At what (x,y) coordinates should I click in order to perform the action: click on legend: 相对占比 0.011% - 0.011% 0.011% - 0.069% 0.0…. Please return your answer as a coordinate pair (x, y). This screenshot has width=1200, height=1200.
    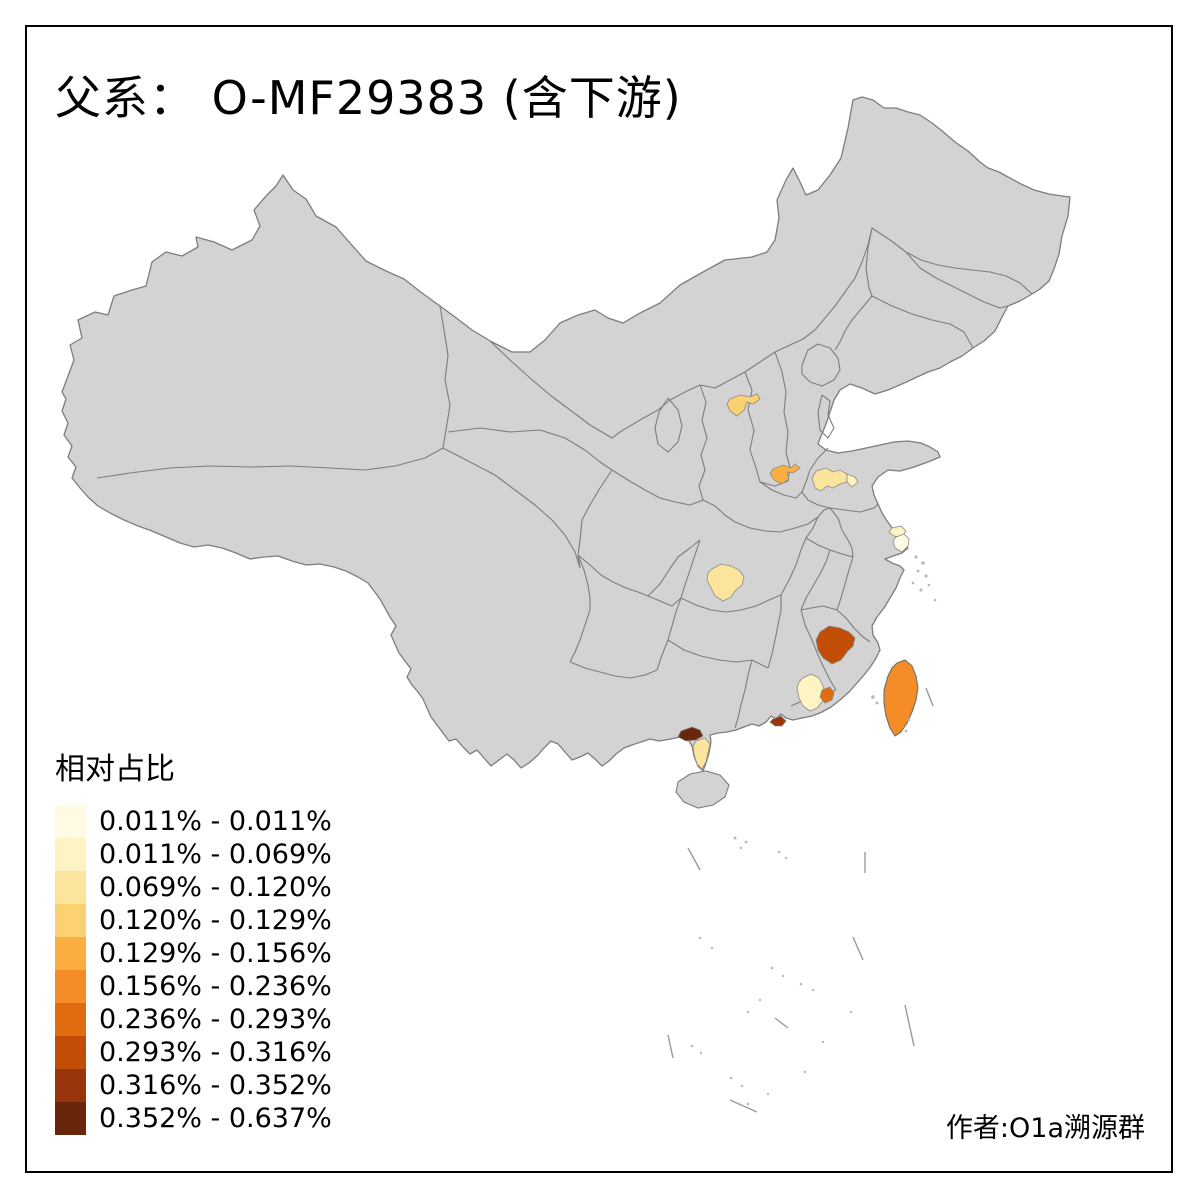
    Looking at the image, I should click on (193, 939).